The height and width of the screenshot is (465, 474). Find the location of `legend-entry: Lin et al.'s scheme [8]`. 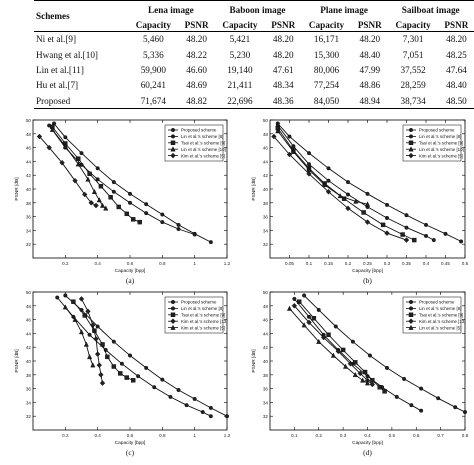

legend-entry: Lin et al.'s scheme [8] is located at coordinates (202, 136).